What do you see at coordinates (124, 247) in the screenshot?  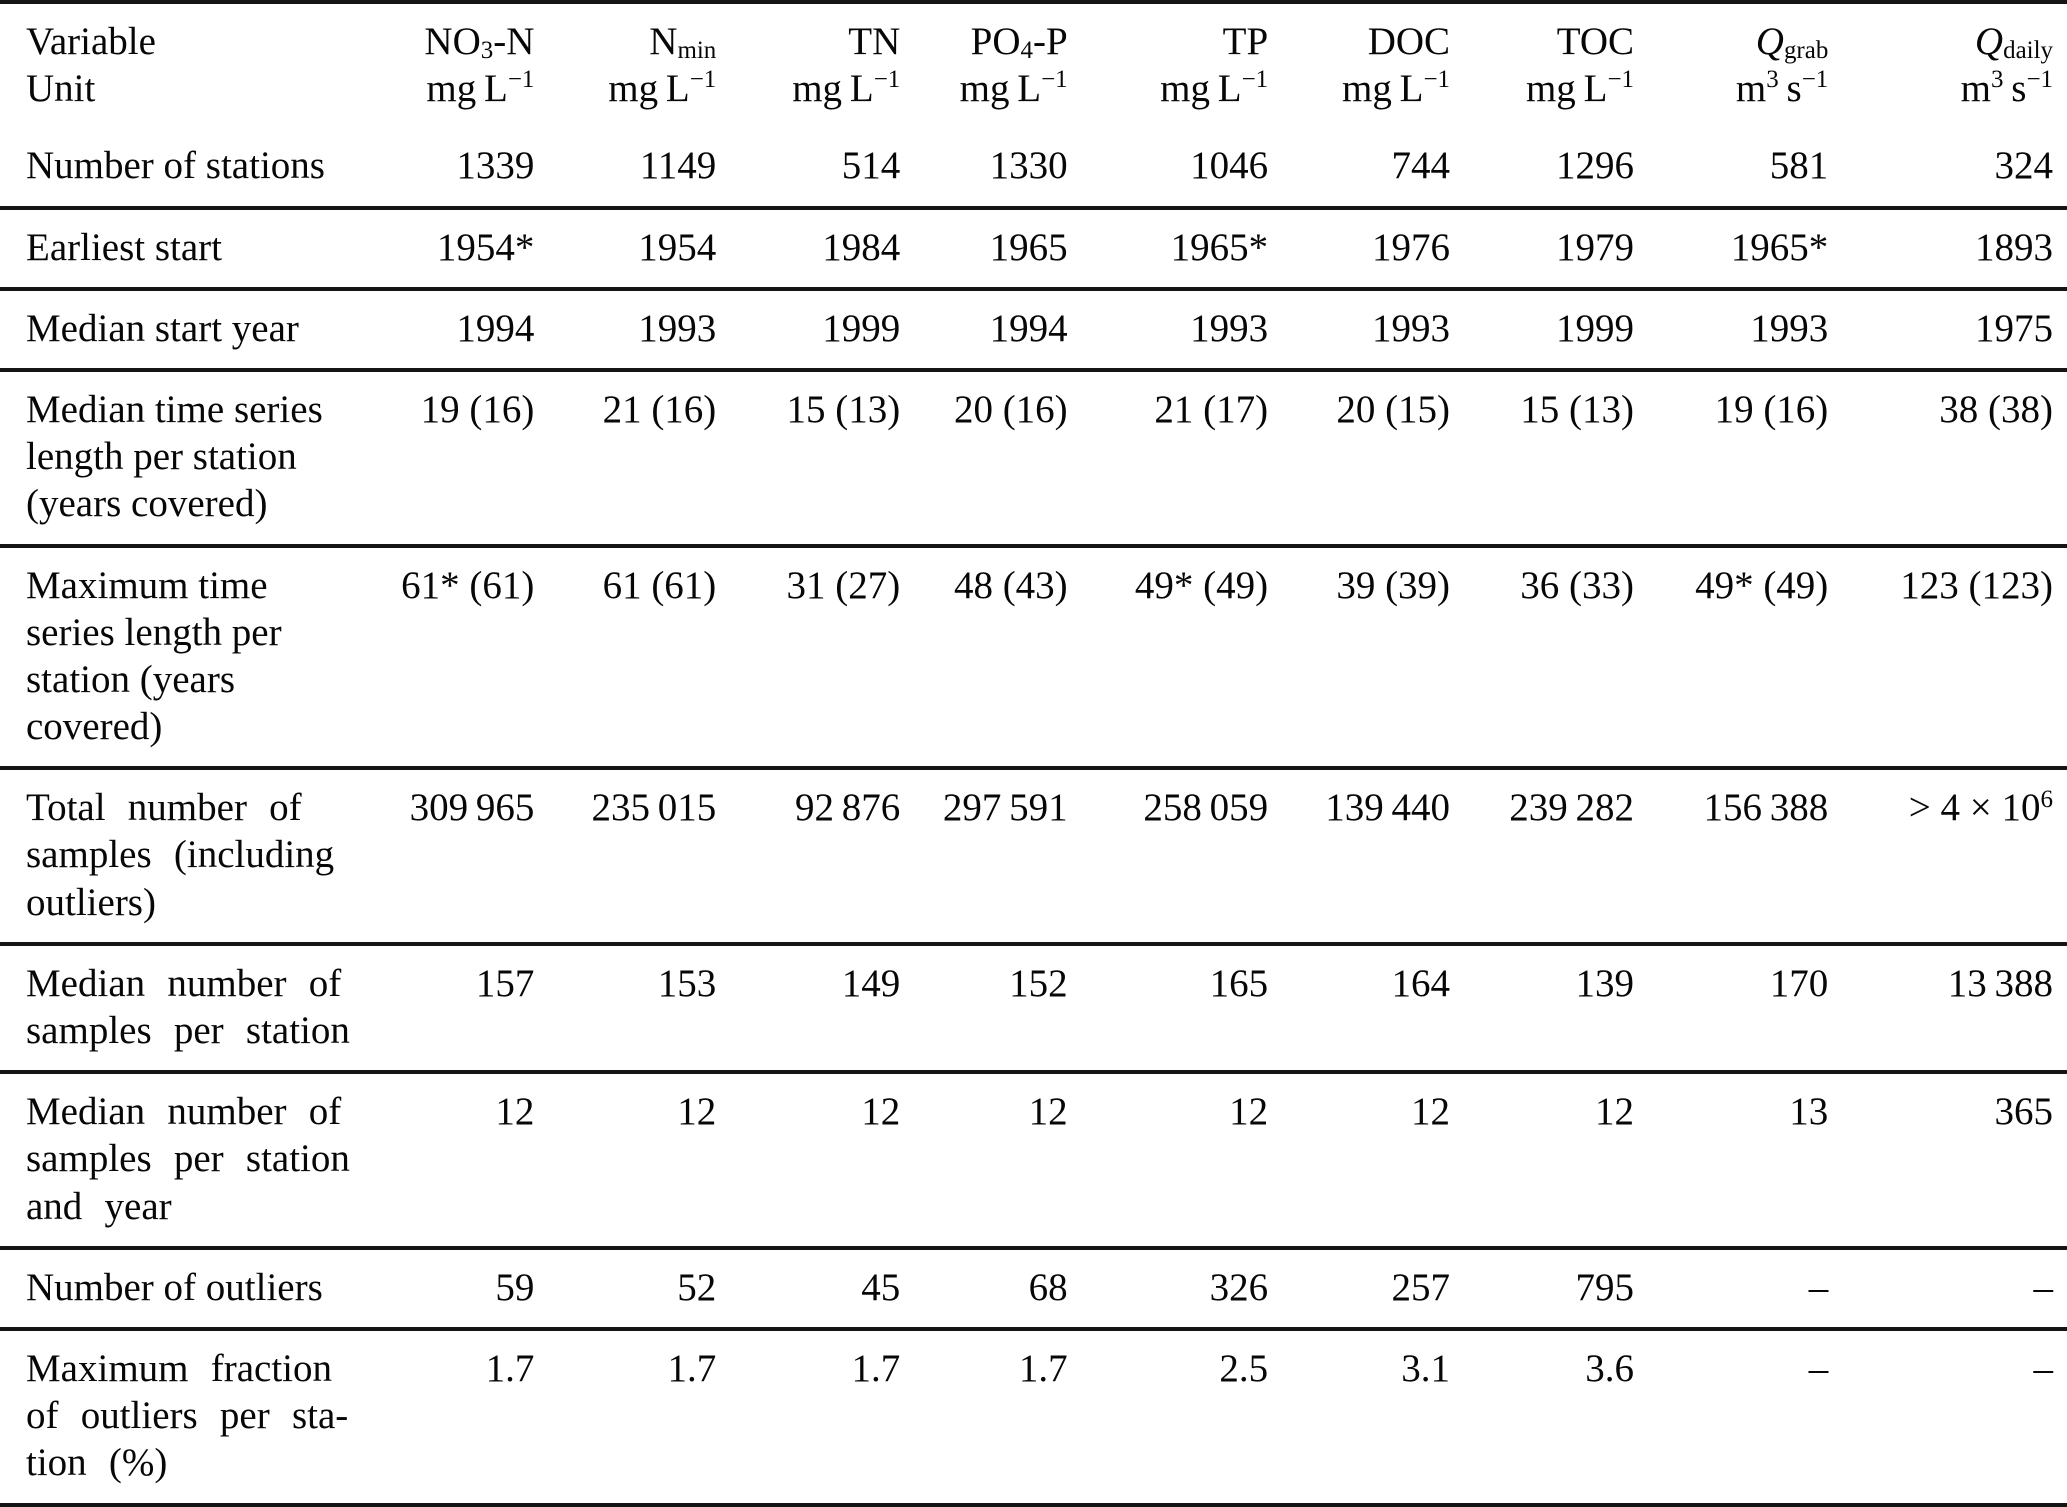 I see `row-label-text: Earliest start` at bounding box center [124, 247].